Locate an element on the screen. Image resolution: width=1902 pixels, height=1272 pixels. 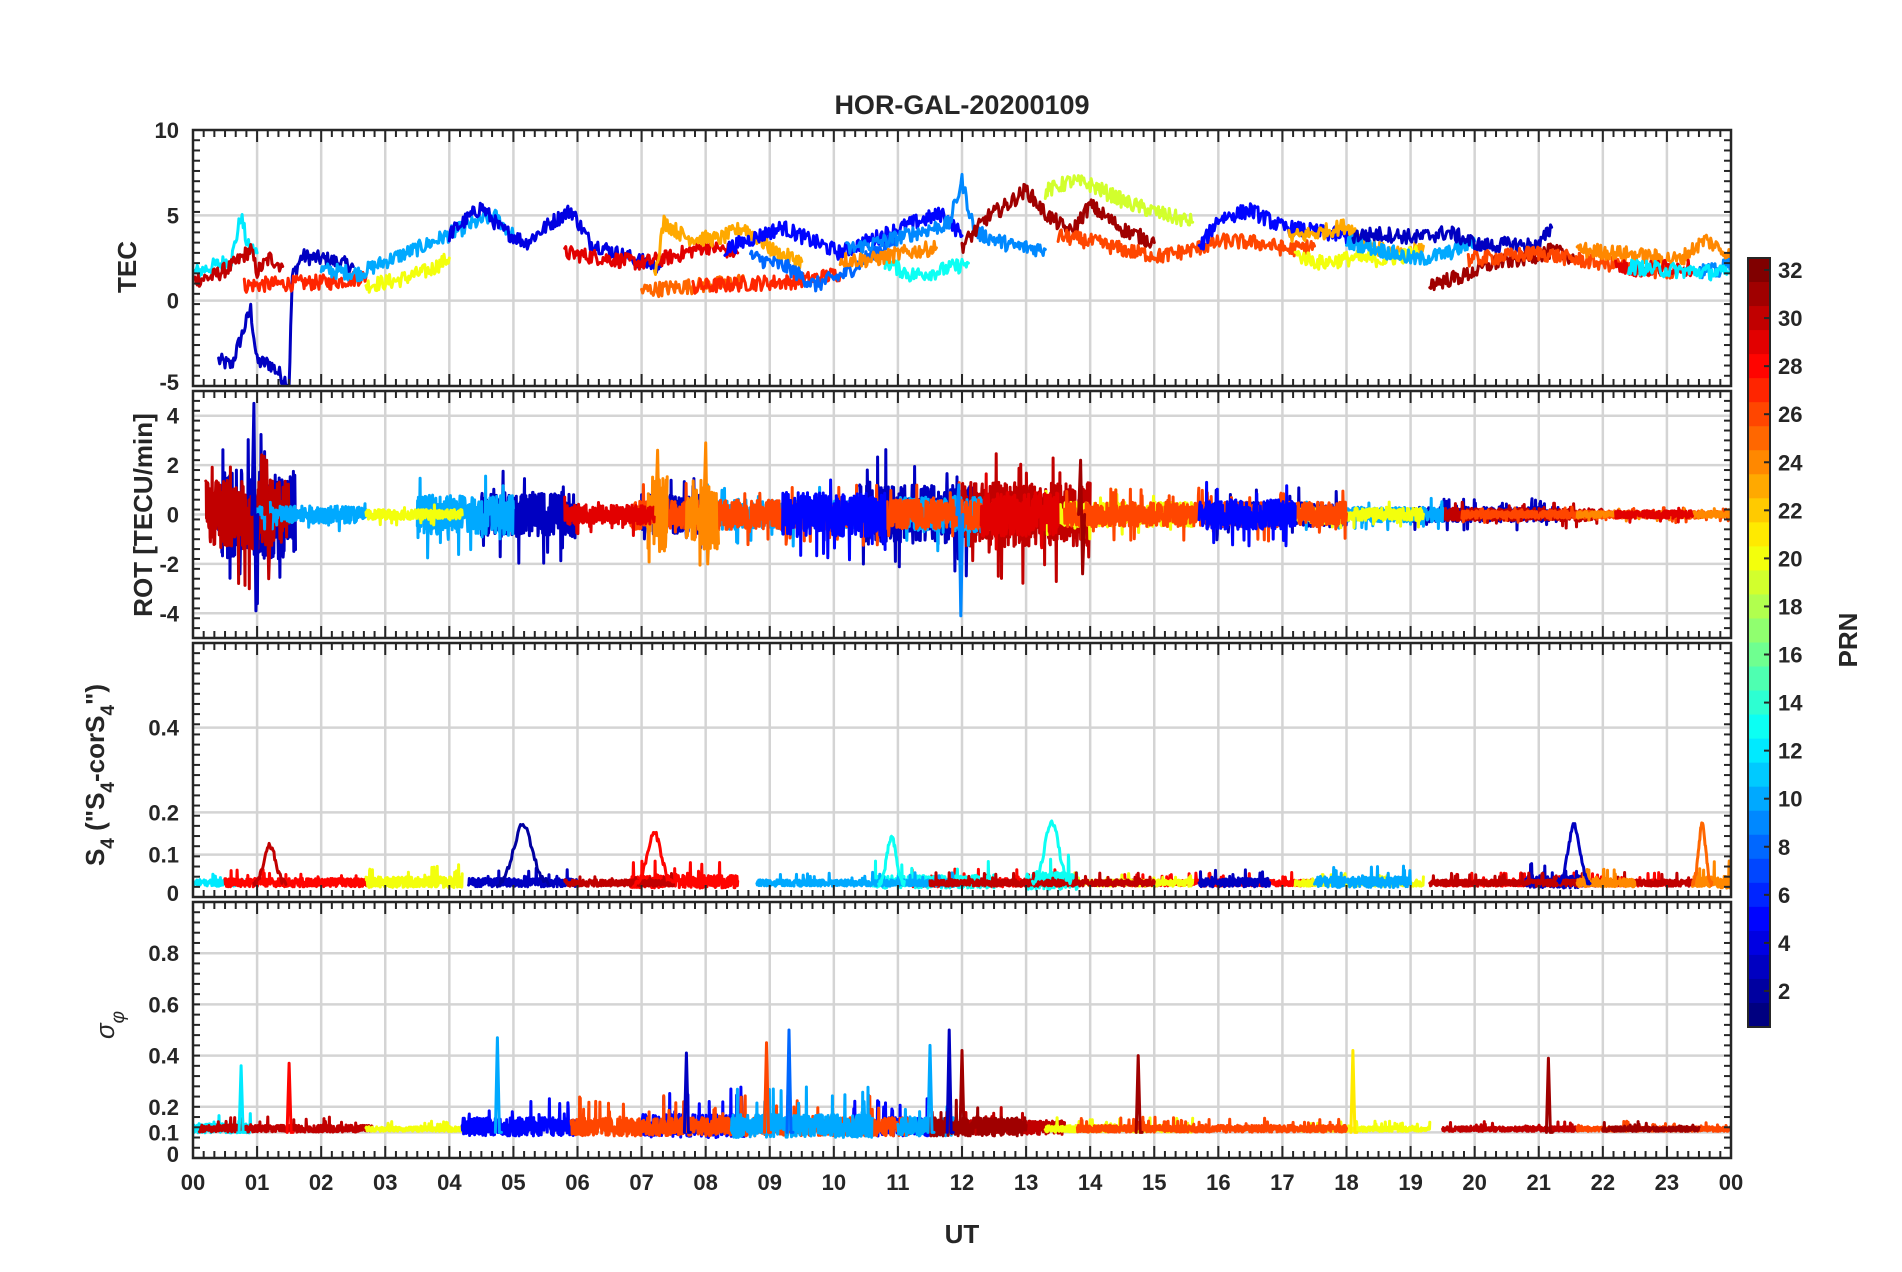
colorbar-tick-label: 8 is located at coordinates (1784, 847).